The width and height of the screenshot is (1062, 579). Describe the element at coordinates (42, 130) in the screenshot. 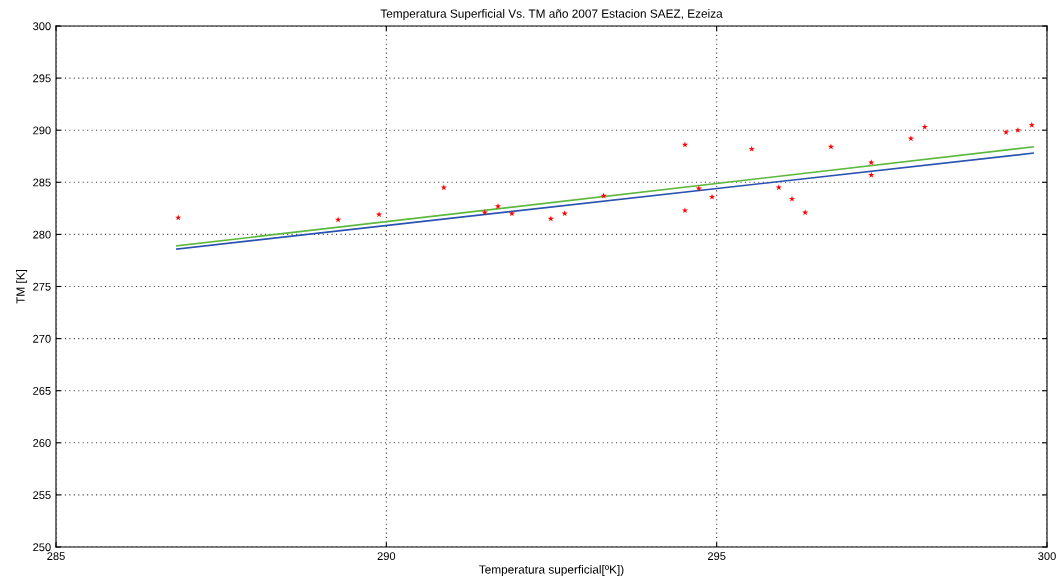

I see `y-tick-label: 290` at that location.